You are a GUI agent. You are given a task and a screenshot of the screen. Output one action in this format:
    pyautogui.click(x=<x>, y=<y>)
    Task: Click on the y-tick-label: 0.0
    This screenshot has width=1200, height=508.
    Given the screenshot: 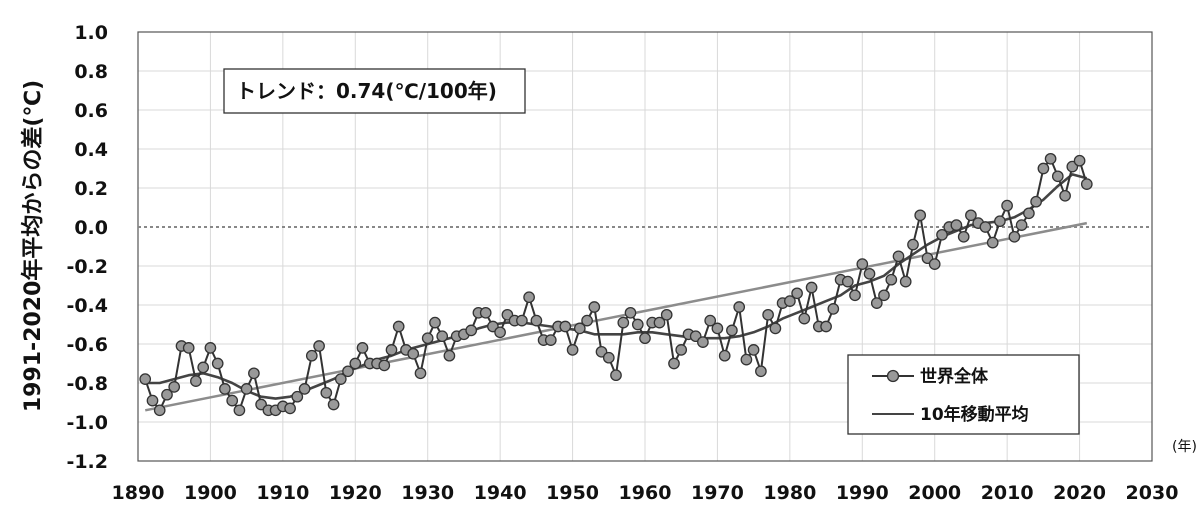 What is the action you would take?
    pyautogui.click(x=91, y=228)
    